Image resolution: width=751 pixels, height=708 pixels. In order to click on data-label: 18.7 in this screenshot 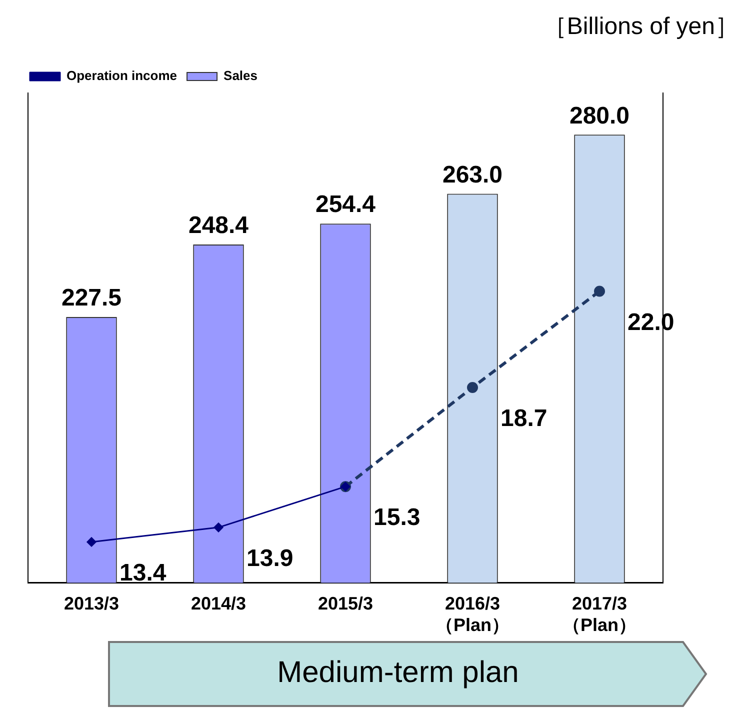, I will do `click(524, 418)`.